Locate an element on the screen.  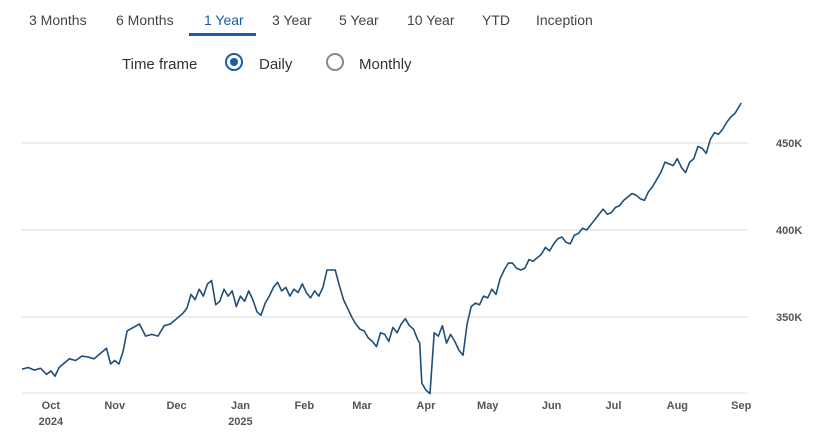
tab-5-year: 5 Year is located at coordinates (359, 20).